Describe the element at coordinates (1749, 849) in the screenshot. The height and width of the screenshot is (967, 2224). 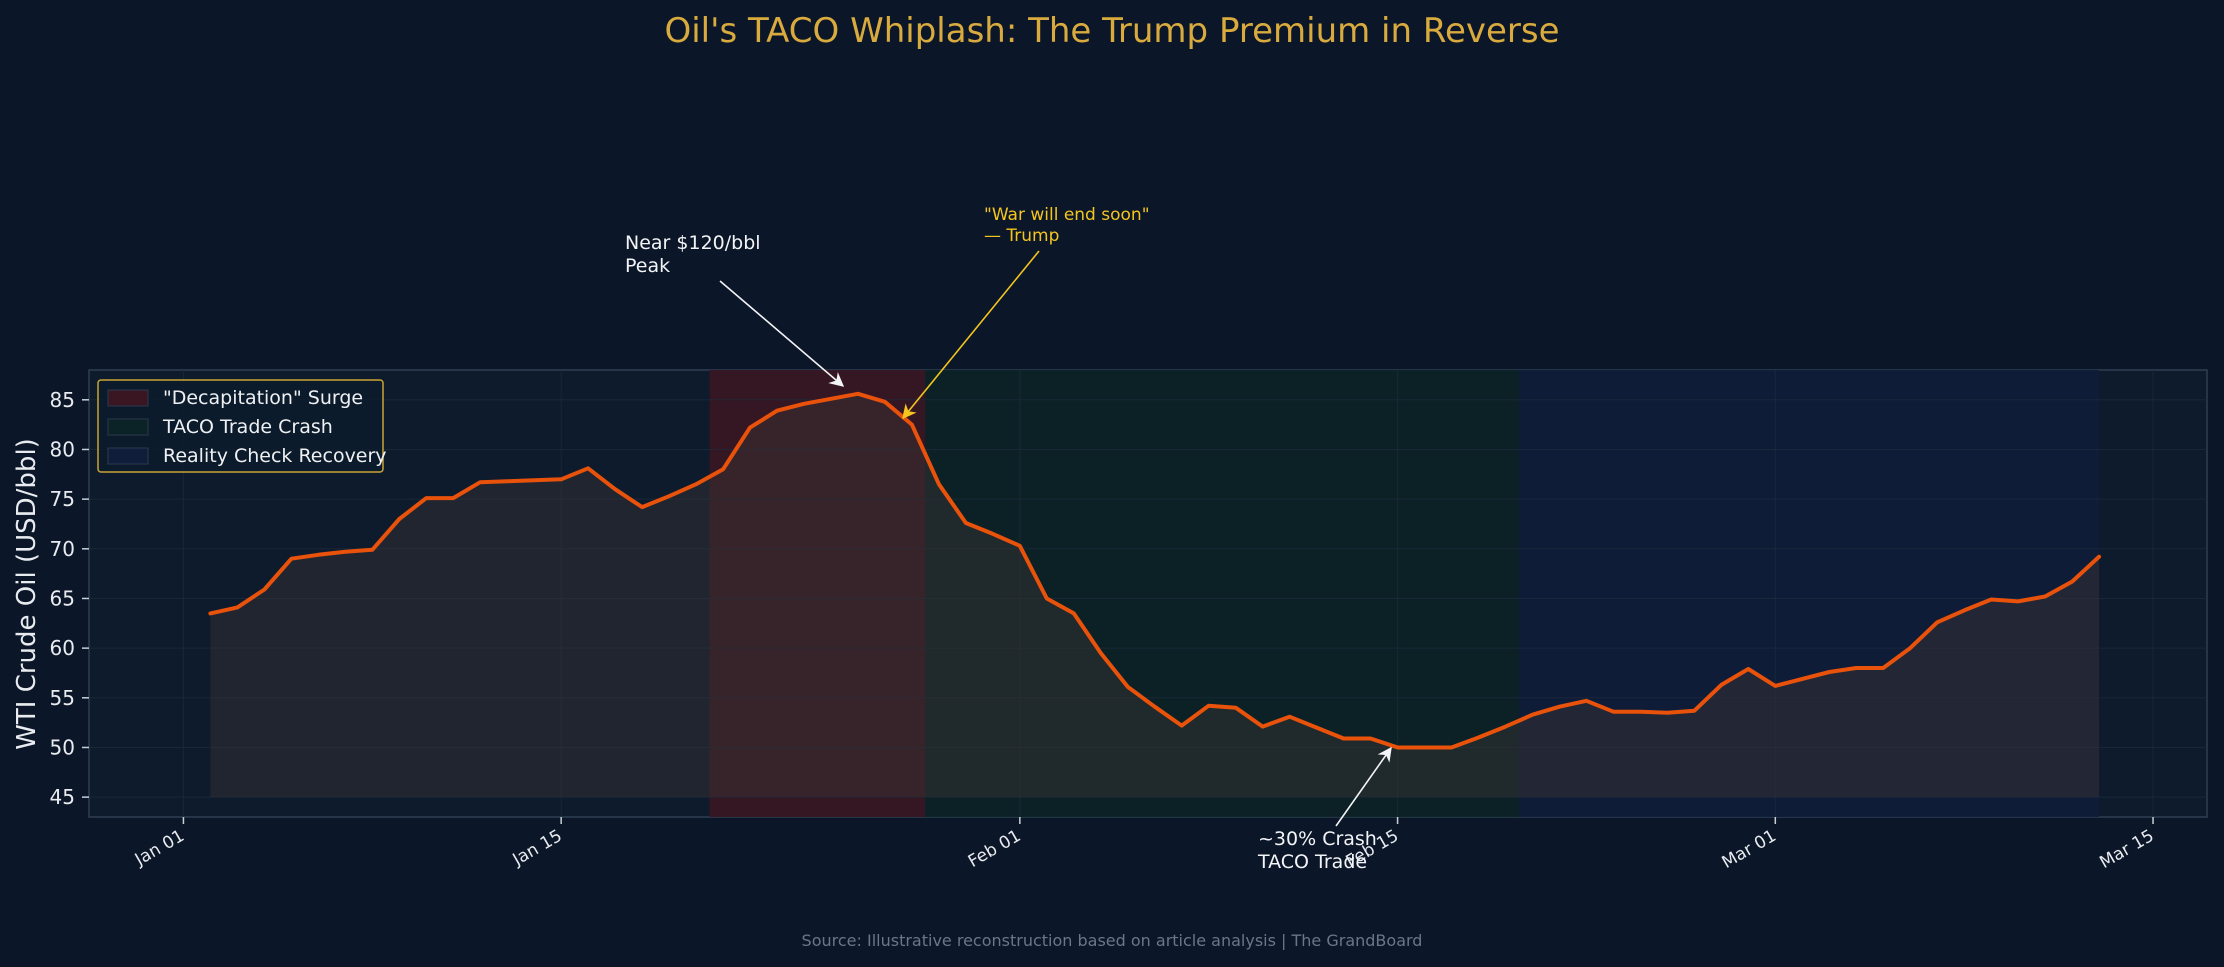
I see `x-tick-label: Mar 01` at that location.